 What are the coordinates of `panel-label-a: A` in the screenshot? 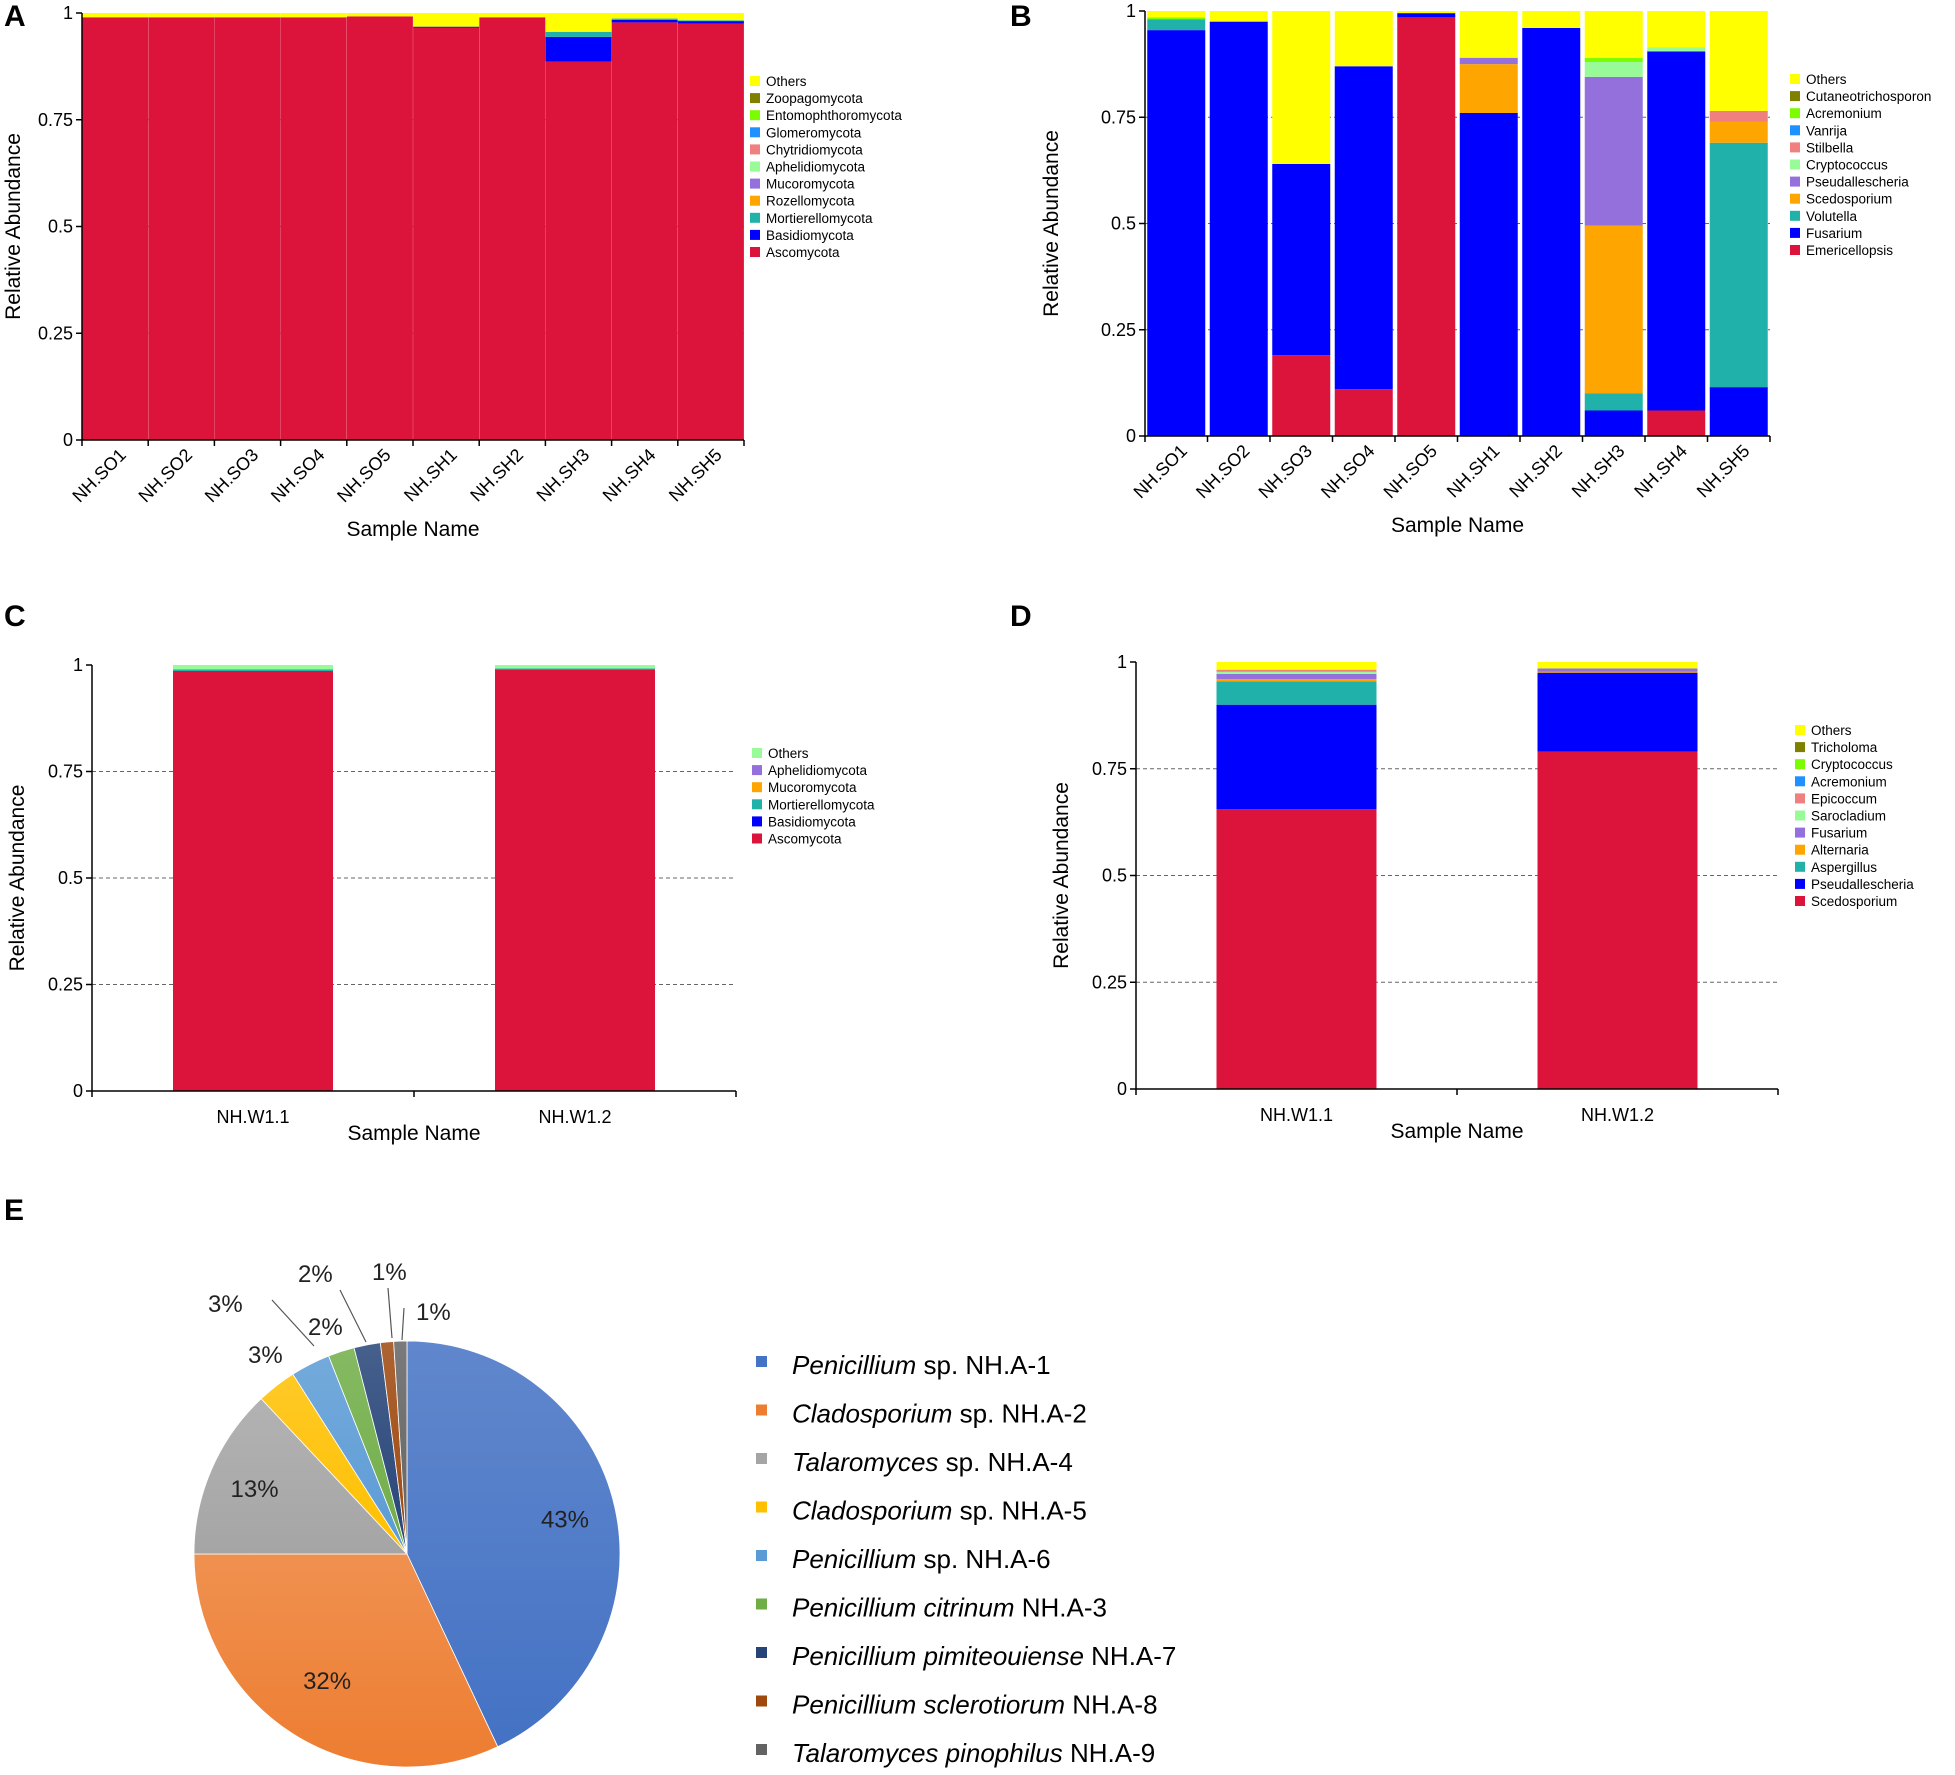 It's located at (15, 16).